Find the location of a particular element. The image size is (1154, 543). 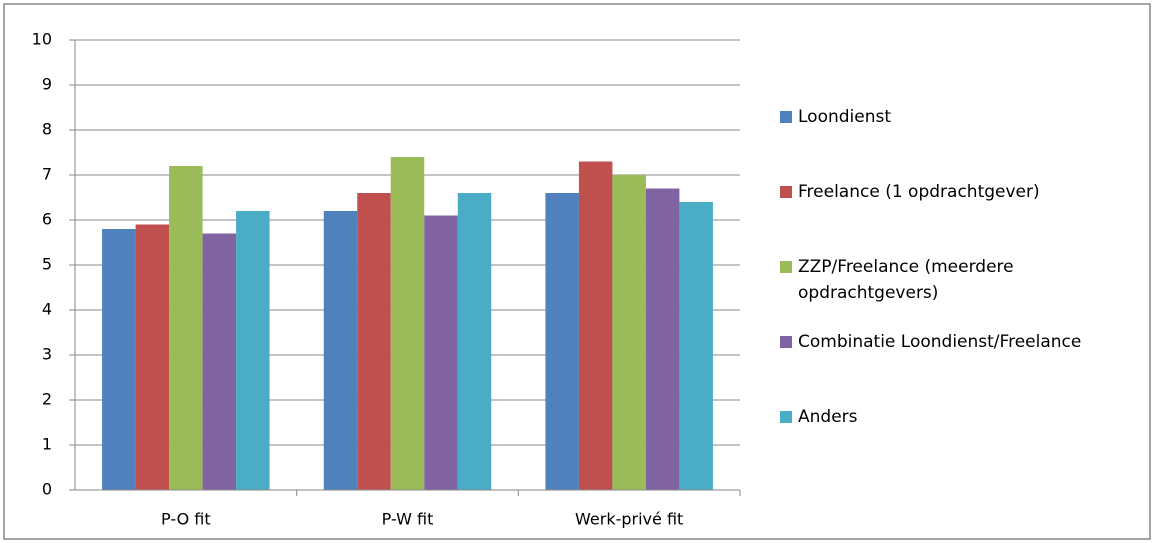

x-tick-label: P-O fit is located at coordinates (186, 519).